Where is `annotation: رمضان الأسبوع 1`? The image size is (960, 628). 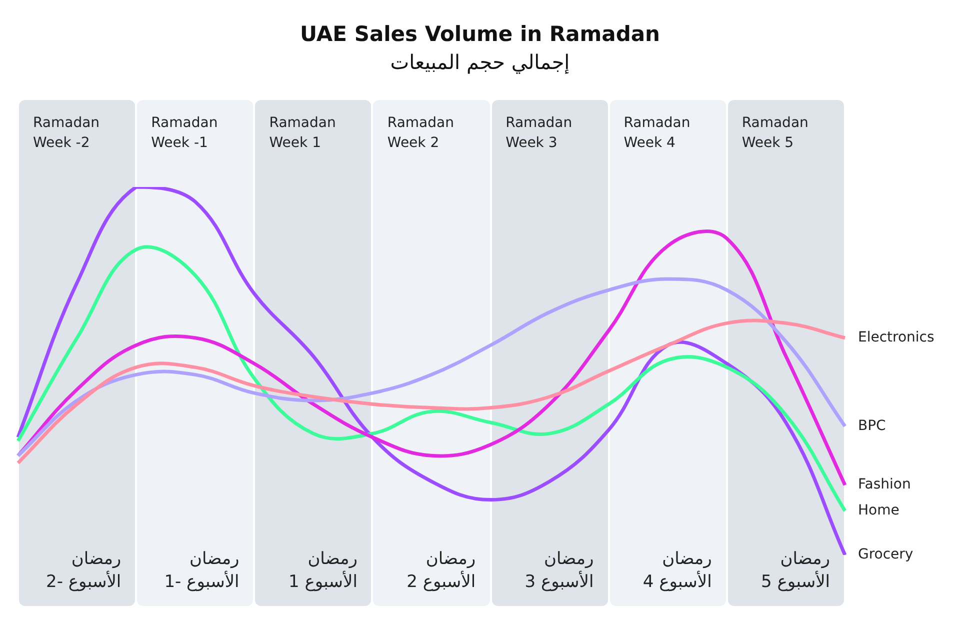
annotation: رمضان الأسبوع 1 is located at coordinates (322, 571).